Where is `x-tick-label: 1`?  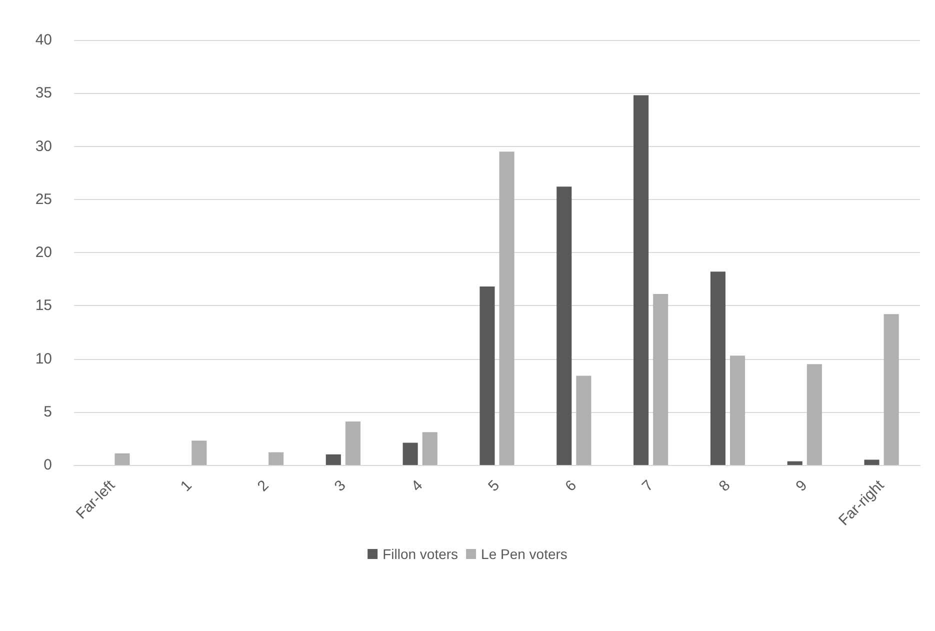
x-tick-label: 1 is located at coordinates (186, 485).